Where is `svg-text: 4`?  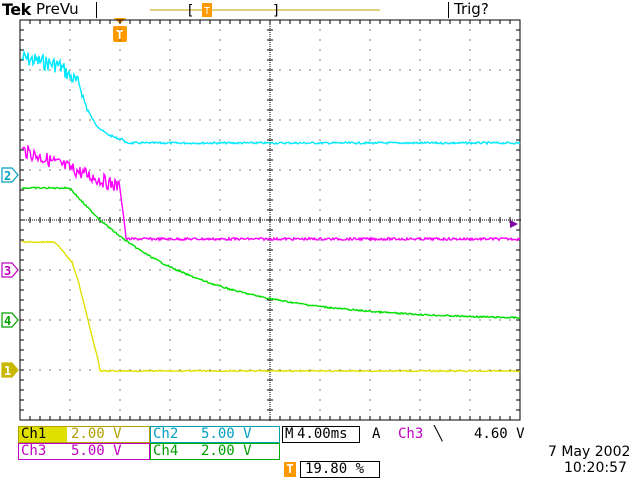
svg-text: 4 is located at coordinates (7, 321).